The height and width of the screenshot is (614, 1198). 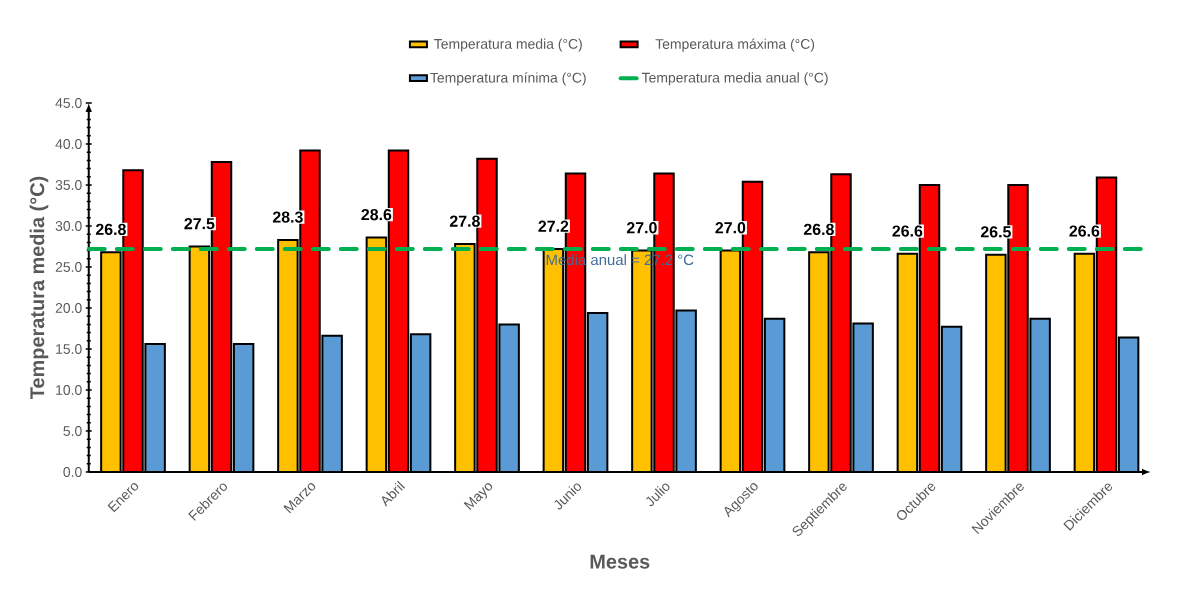 I want to click on legend-label: Temperatura máxima (°C), so click(x=735, y=45).